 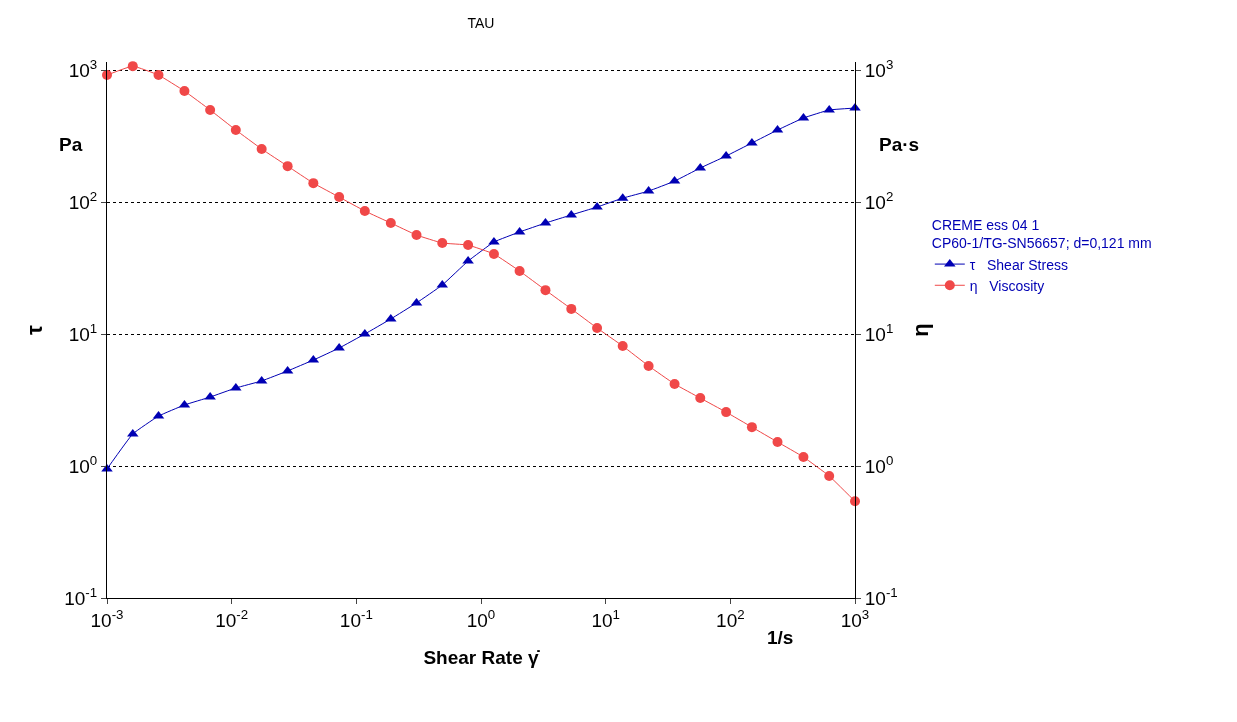 I want to click on text: Pa, so click(x=71, y=144).